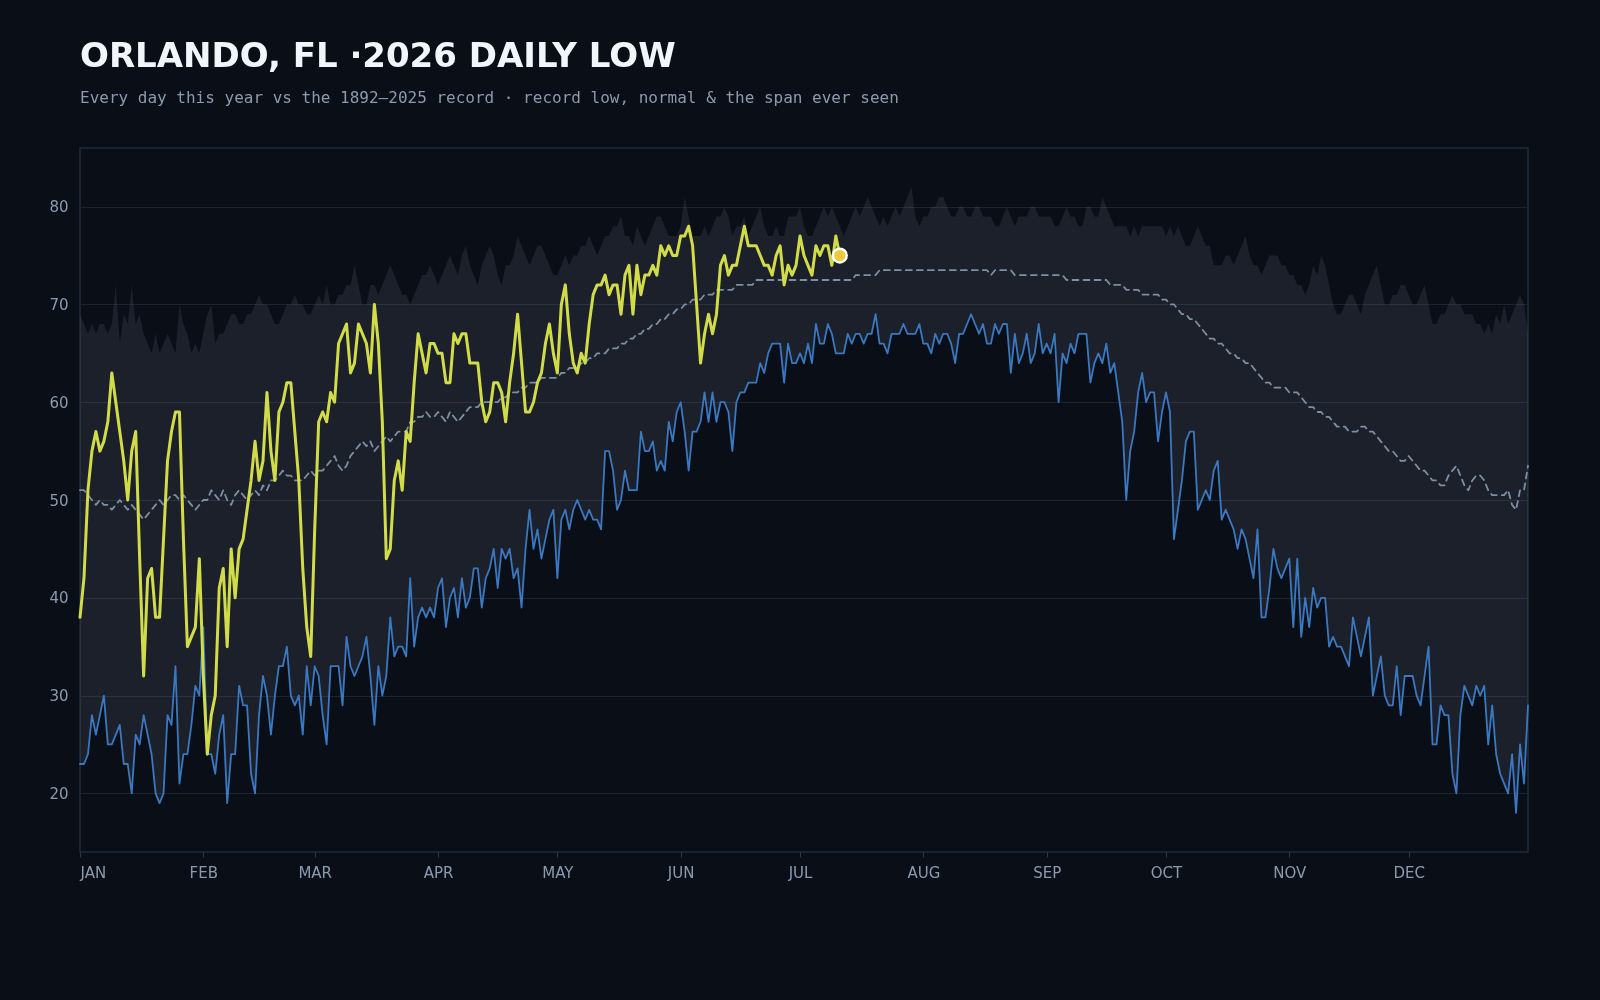 The image size is (1600, 1000). I want to click on y-tick-label: 80, so click(59, 207).